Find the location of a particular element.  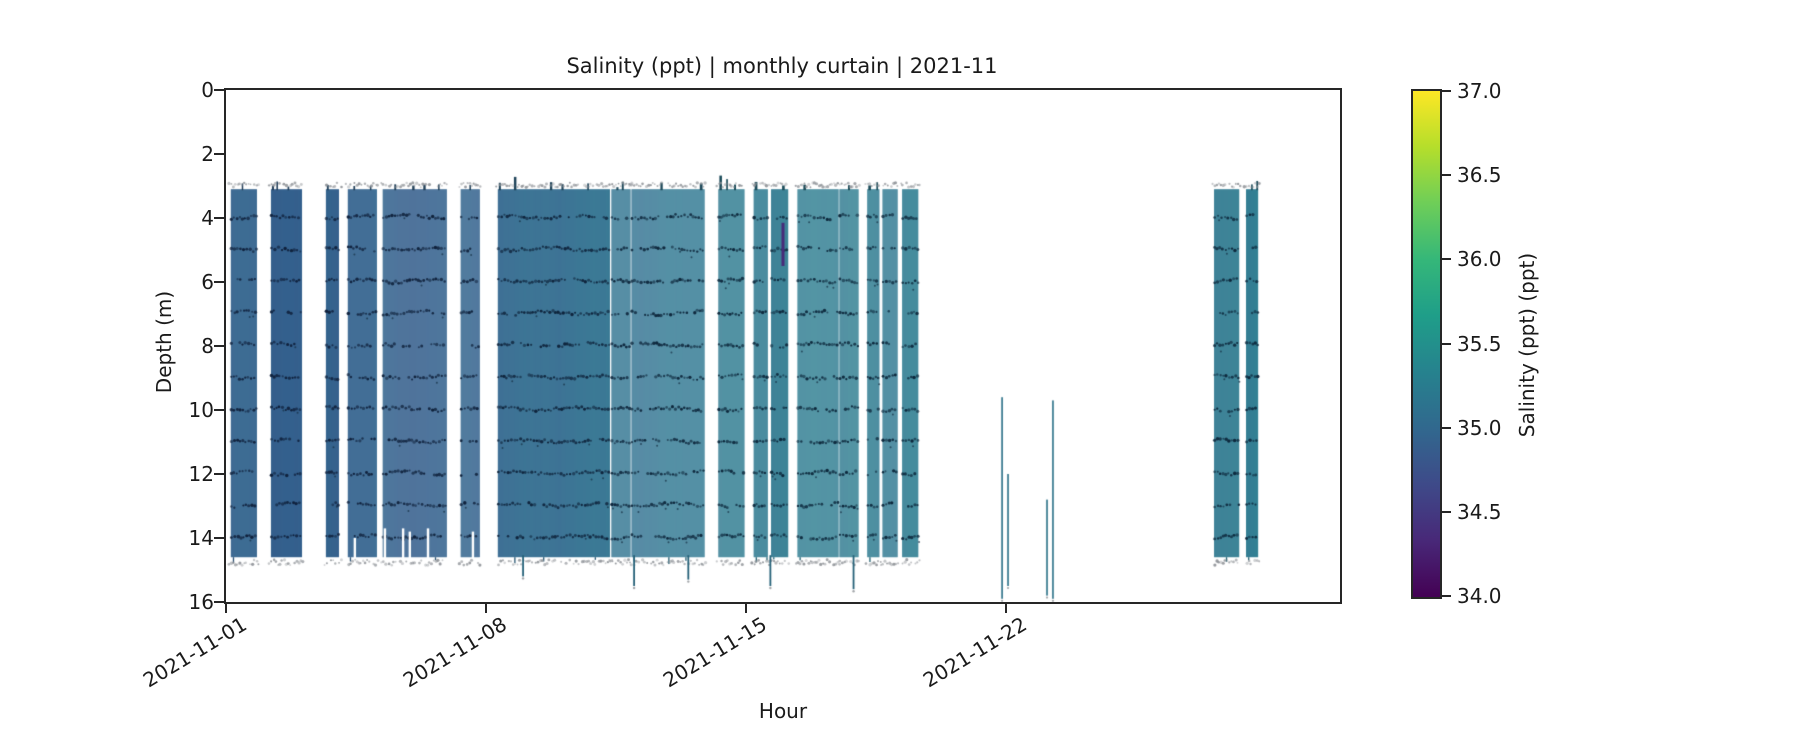

colorbar-tick-label: 35.5 is located at coordinates (1479, 343).